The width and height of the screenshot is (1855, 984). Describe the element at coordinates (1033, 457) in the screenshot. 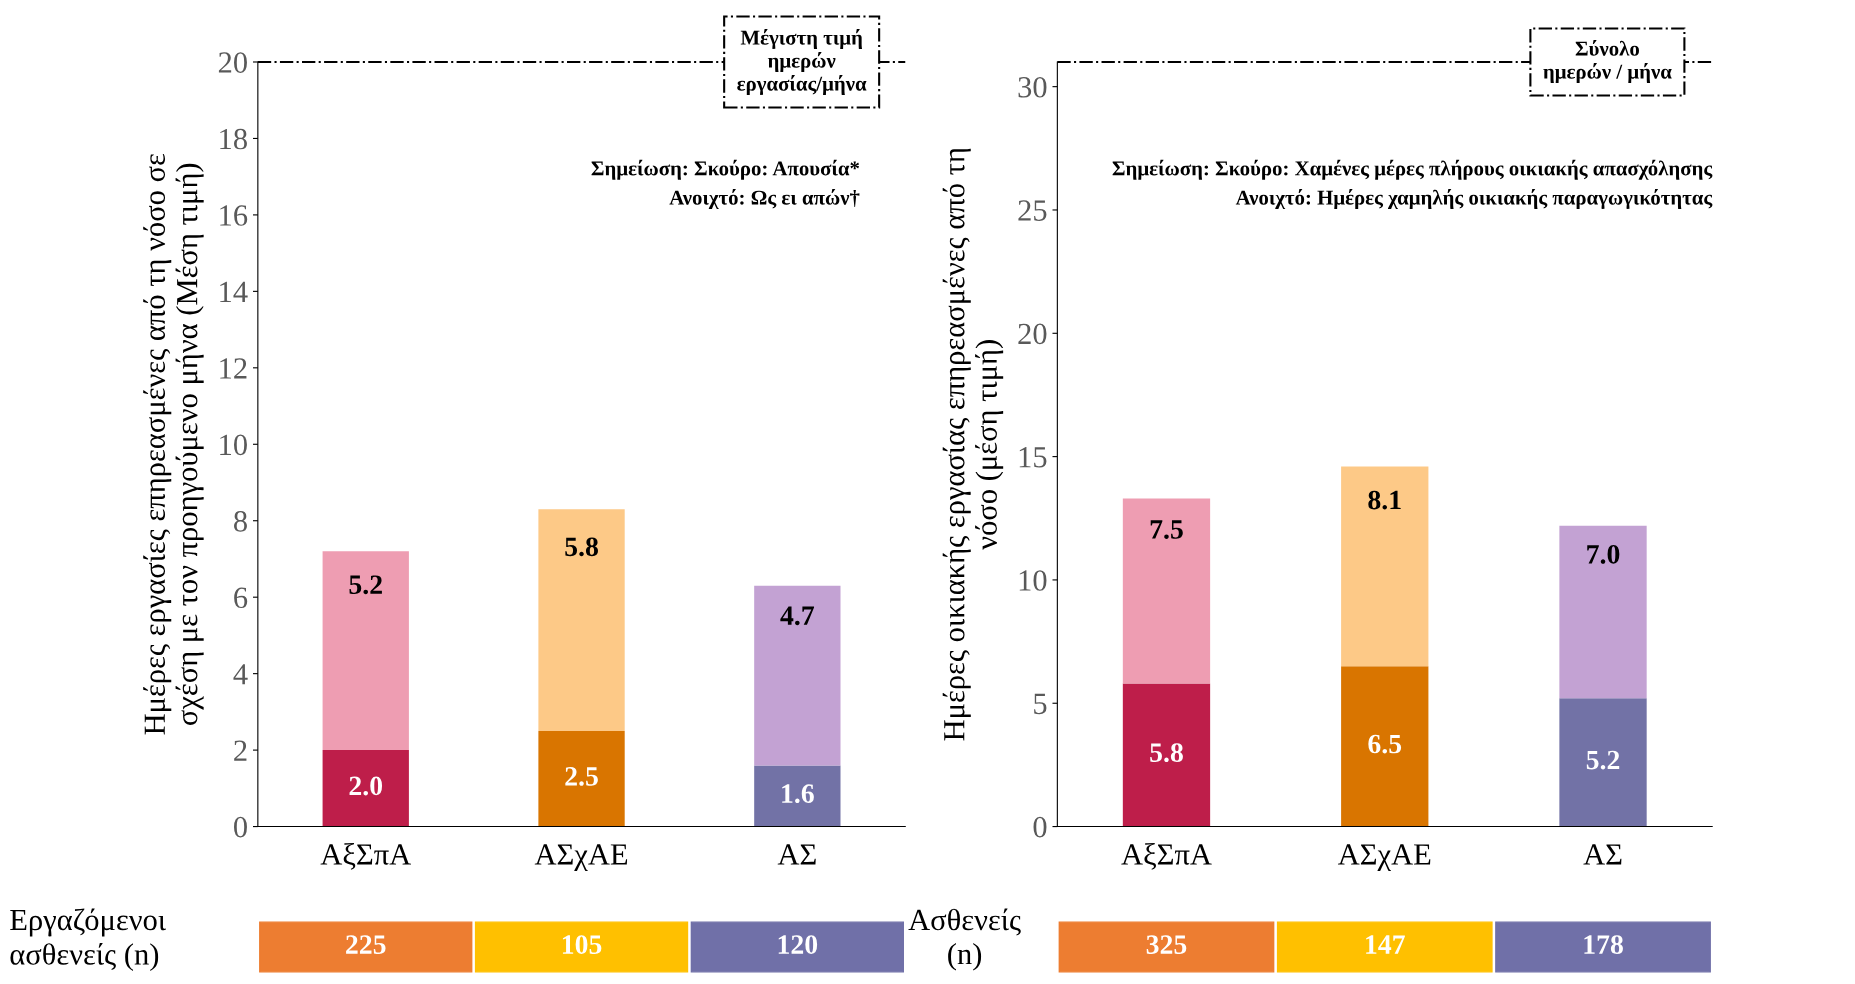

I see `y-tick-label: 15` at that location.